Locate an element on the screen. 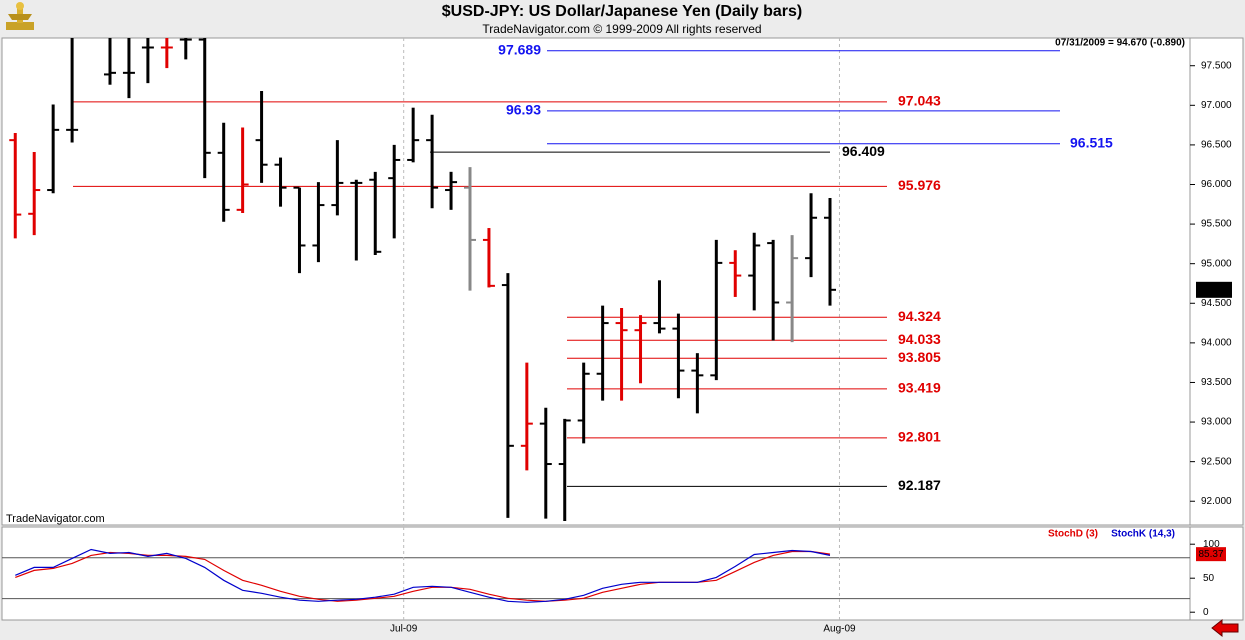 The image size is (1245, 640). y-tick-label: 94.500 is located at coordinates (1216, 303).